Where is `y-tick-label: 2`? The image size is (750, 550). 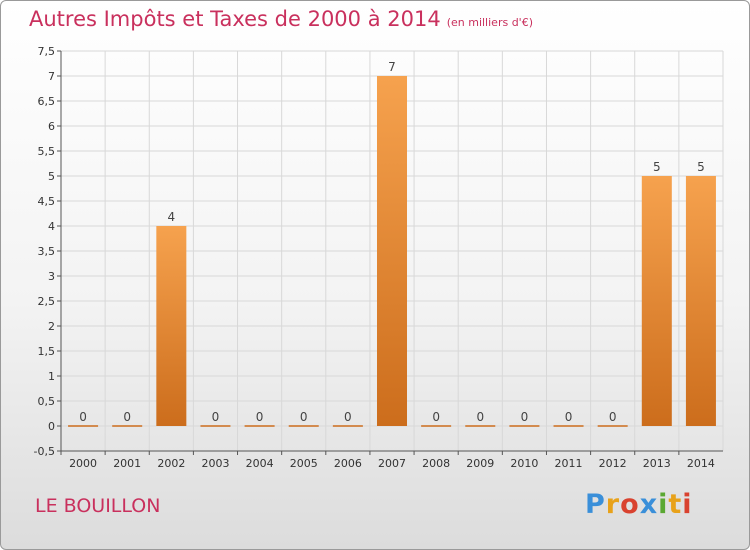 y-tick-label: 2 is located at coordinates (51, 326).